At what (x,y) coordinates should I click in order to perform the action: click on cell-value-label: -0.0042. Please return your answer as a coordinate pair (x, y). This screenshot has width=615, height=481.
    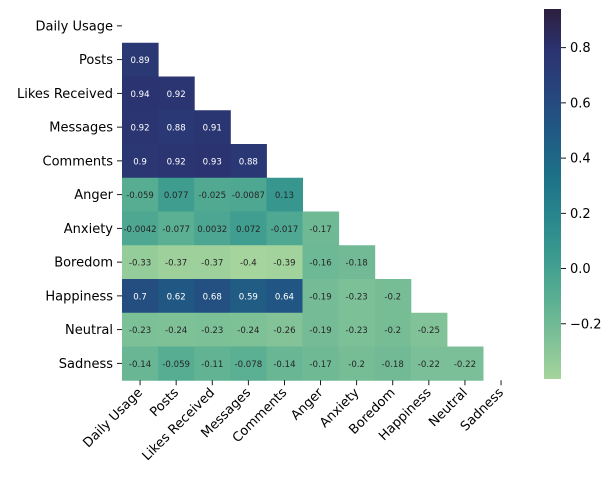
    Looking at the image, I should click on (139, 230).